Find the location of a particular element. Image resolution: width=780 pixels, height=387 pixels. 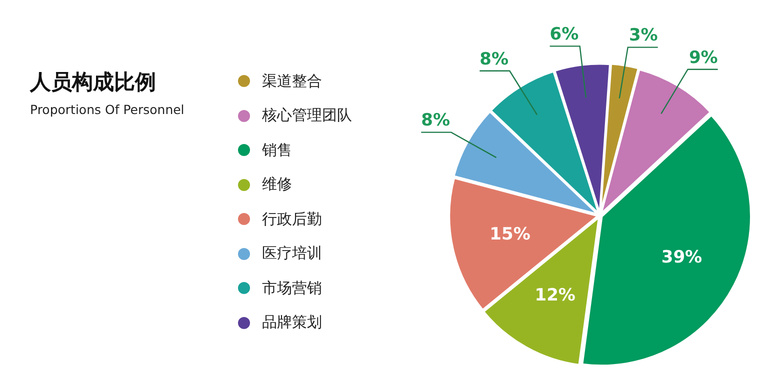

data-label: 9% is located at coordinates (703, 58).